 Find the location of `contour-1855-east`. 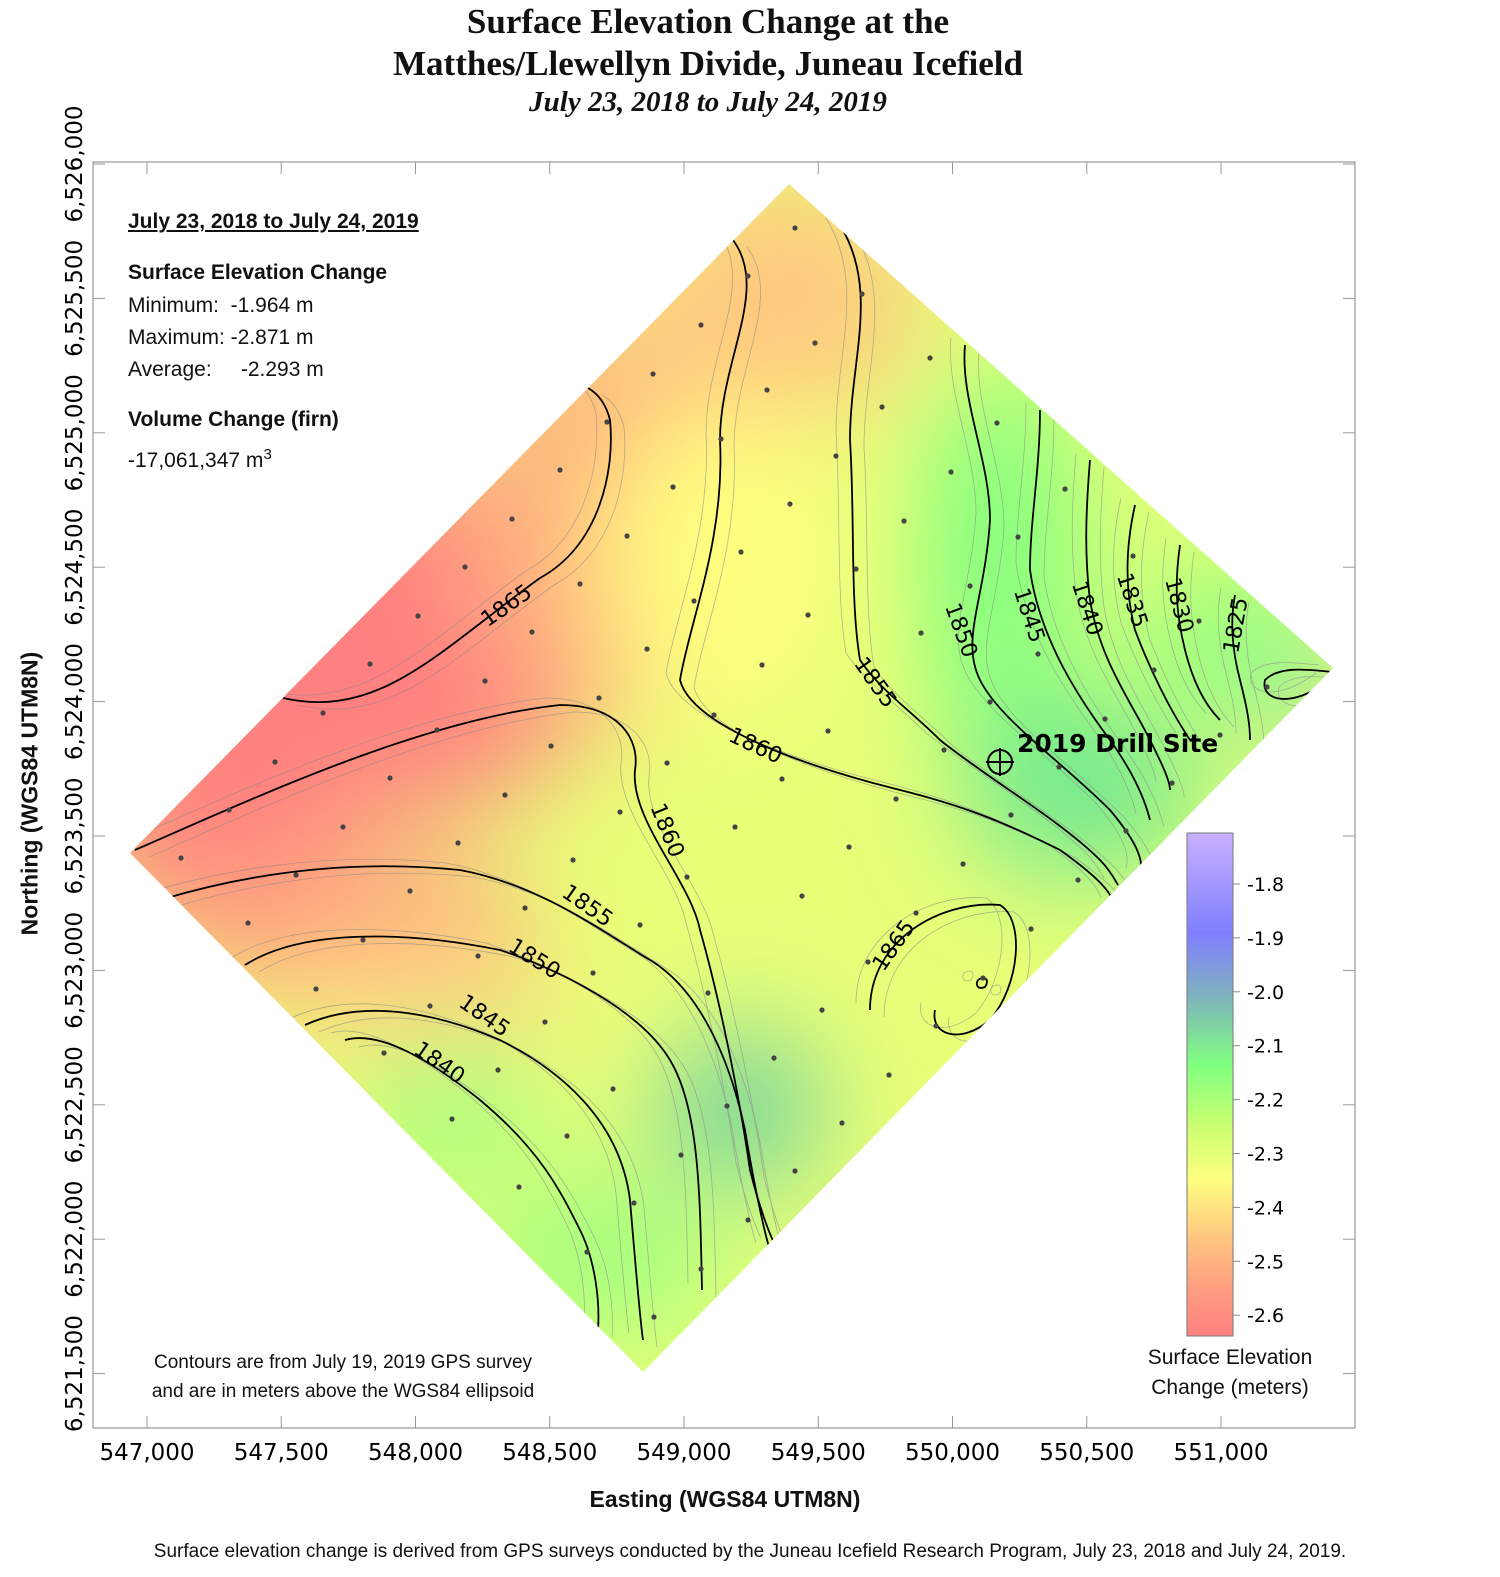

contour-1855-east is located at coordinates (979, 555).